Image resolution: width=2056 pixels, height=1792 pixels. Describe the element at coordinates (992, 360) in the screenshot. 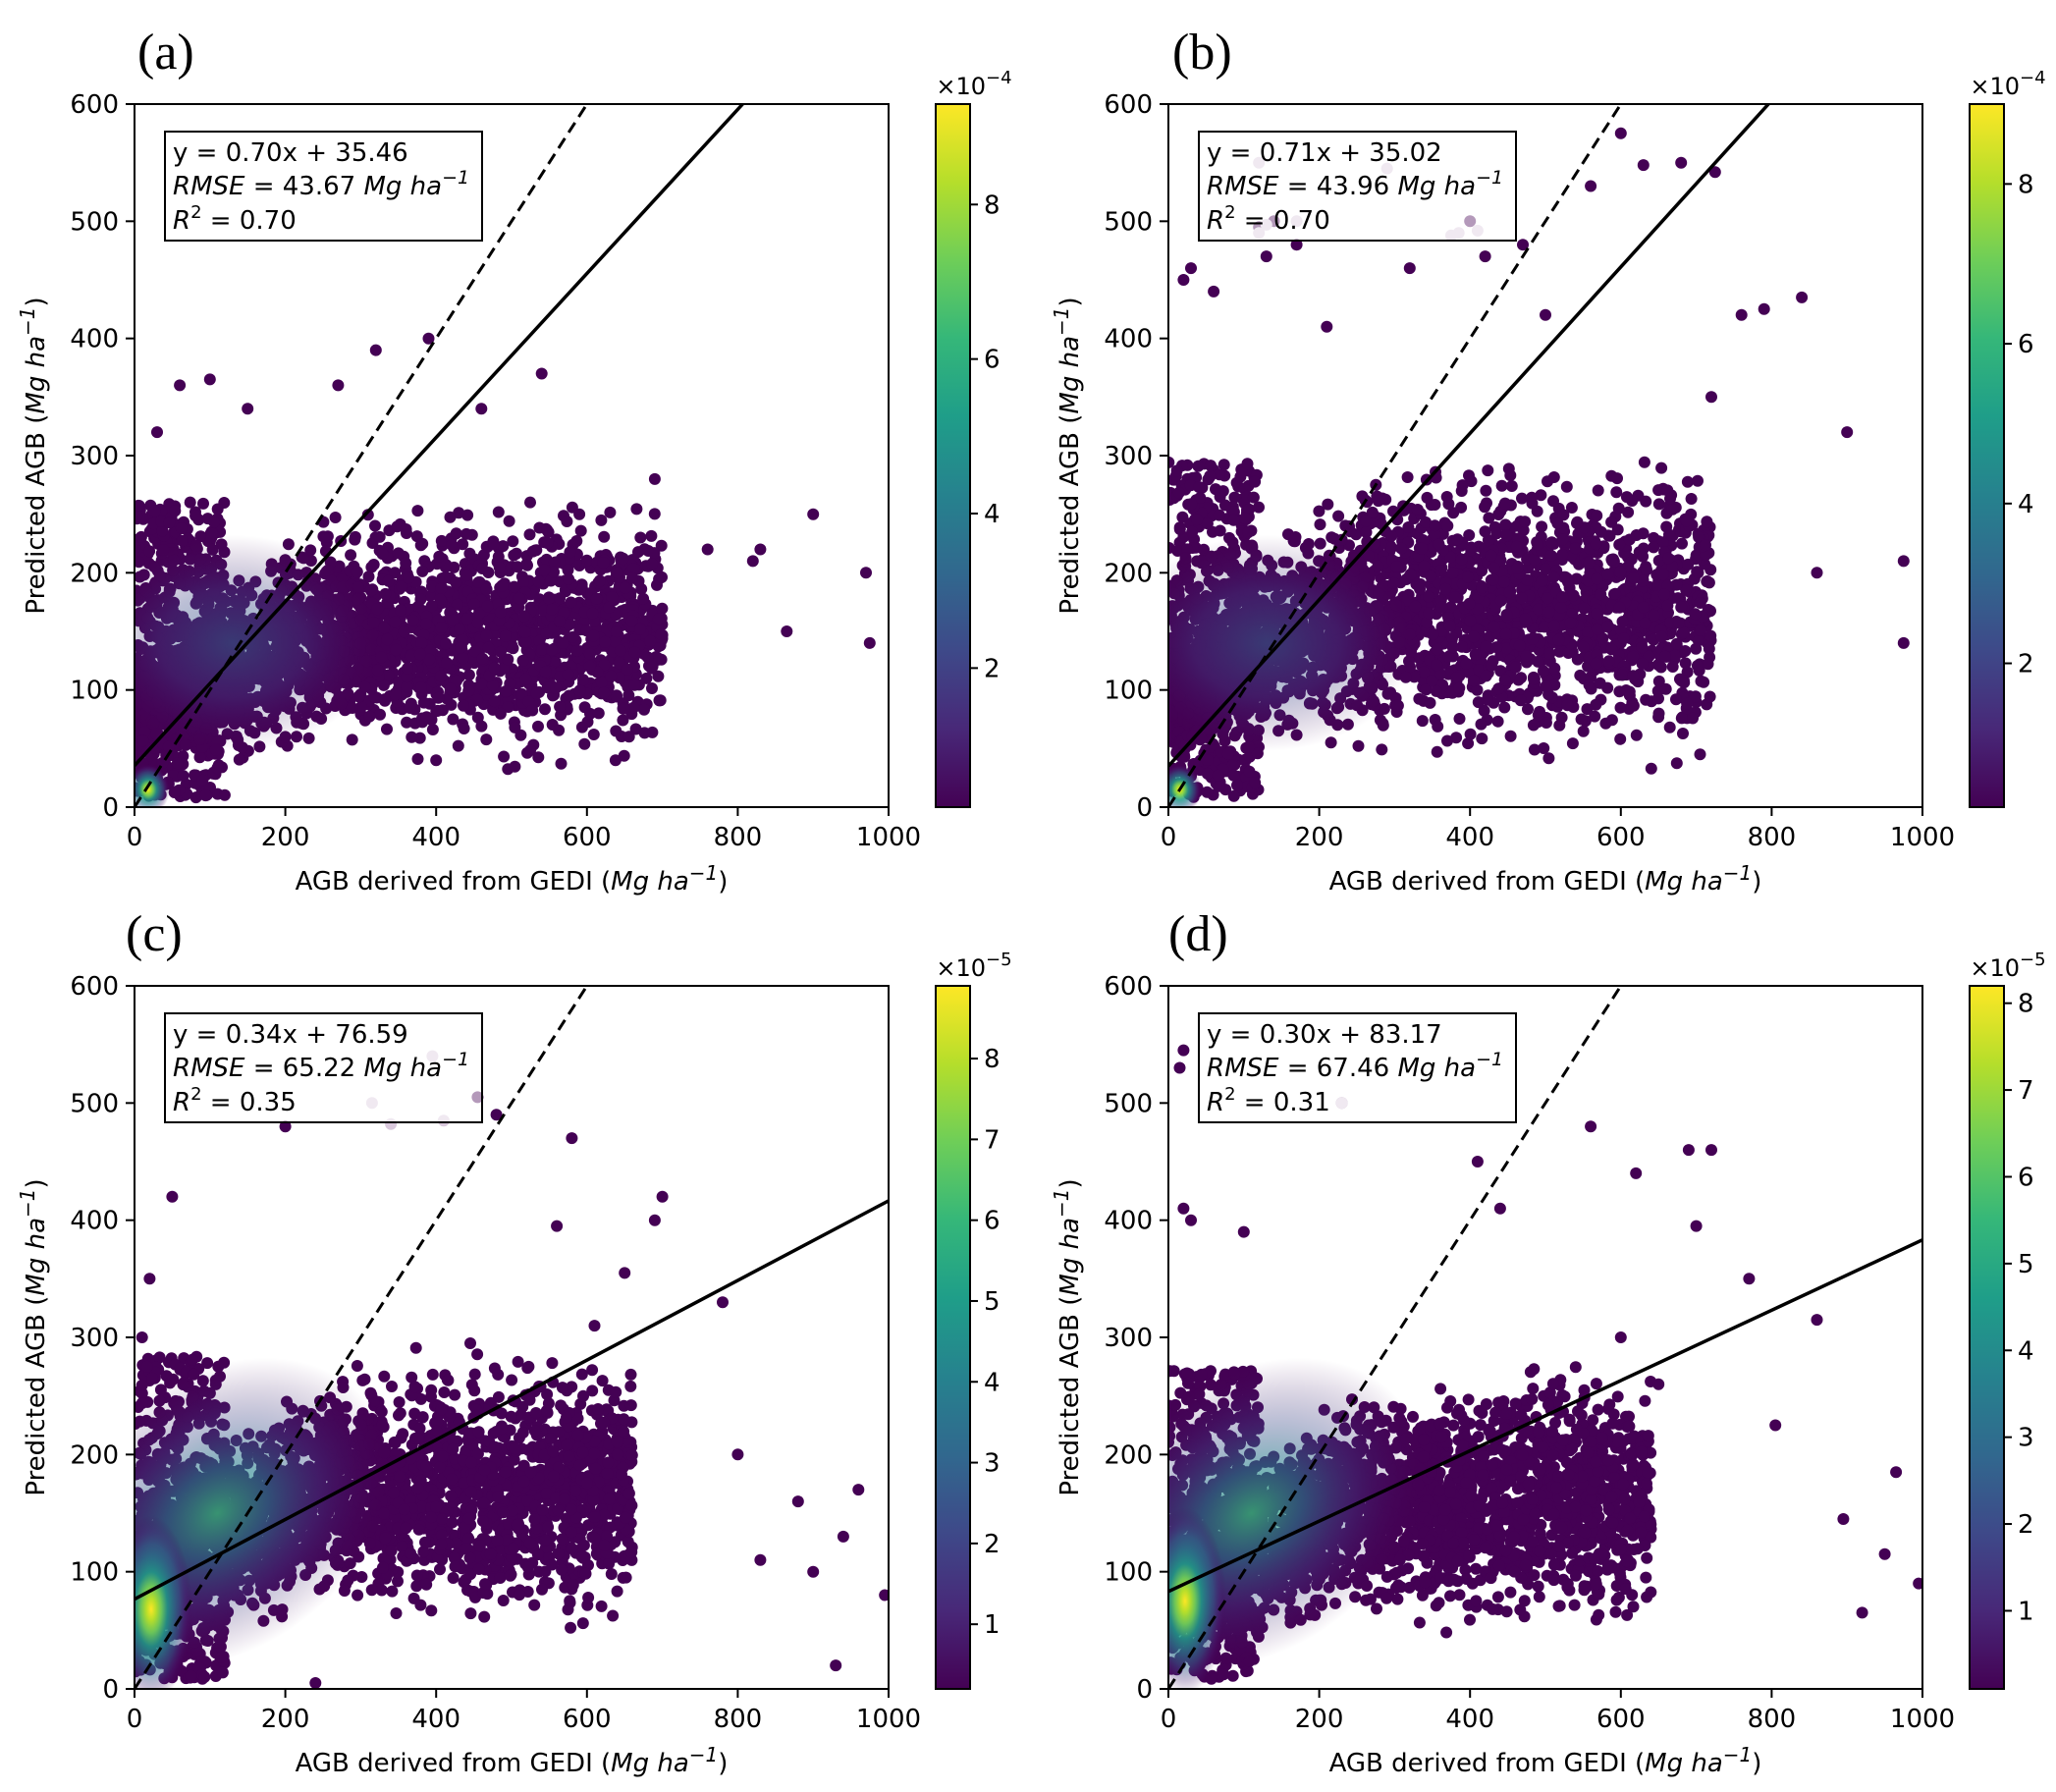

I see `colorbar-tick-label: 6` at that location.